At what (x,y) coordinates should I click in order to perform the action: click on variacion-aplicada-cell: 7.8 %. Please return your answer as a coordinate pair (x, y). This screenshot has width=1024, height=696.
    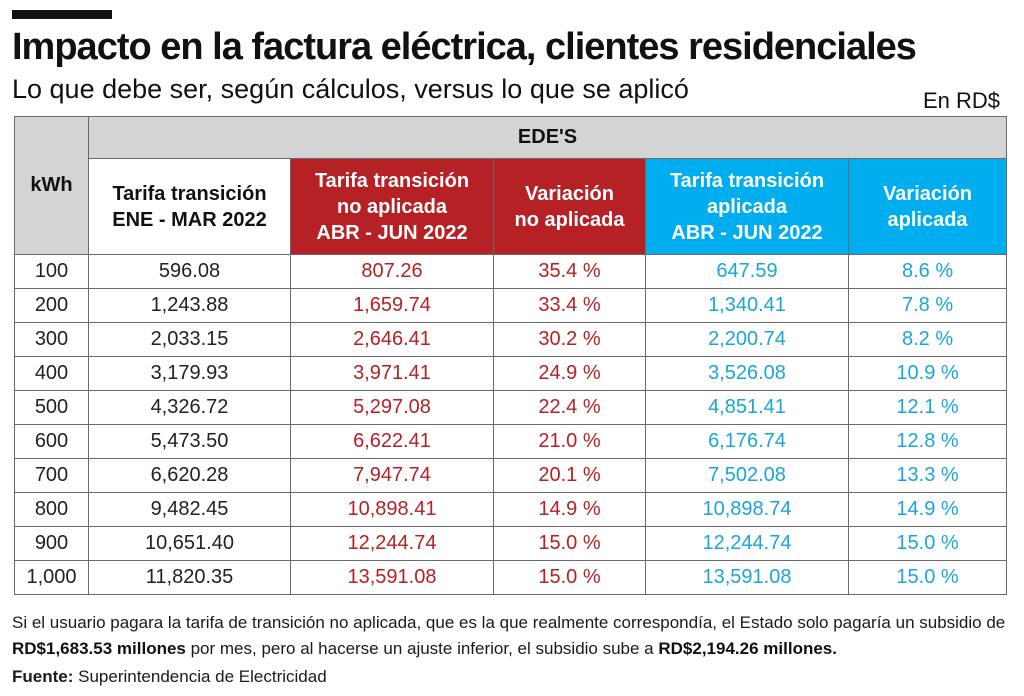
    Looking at the image, I should click on (927, 305).